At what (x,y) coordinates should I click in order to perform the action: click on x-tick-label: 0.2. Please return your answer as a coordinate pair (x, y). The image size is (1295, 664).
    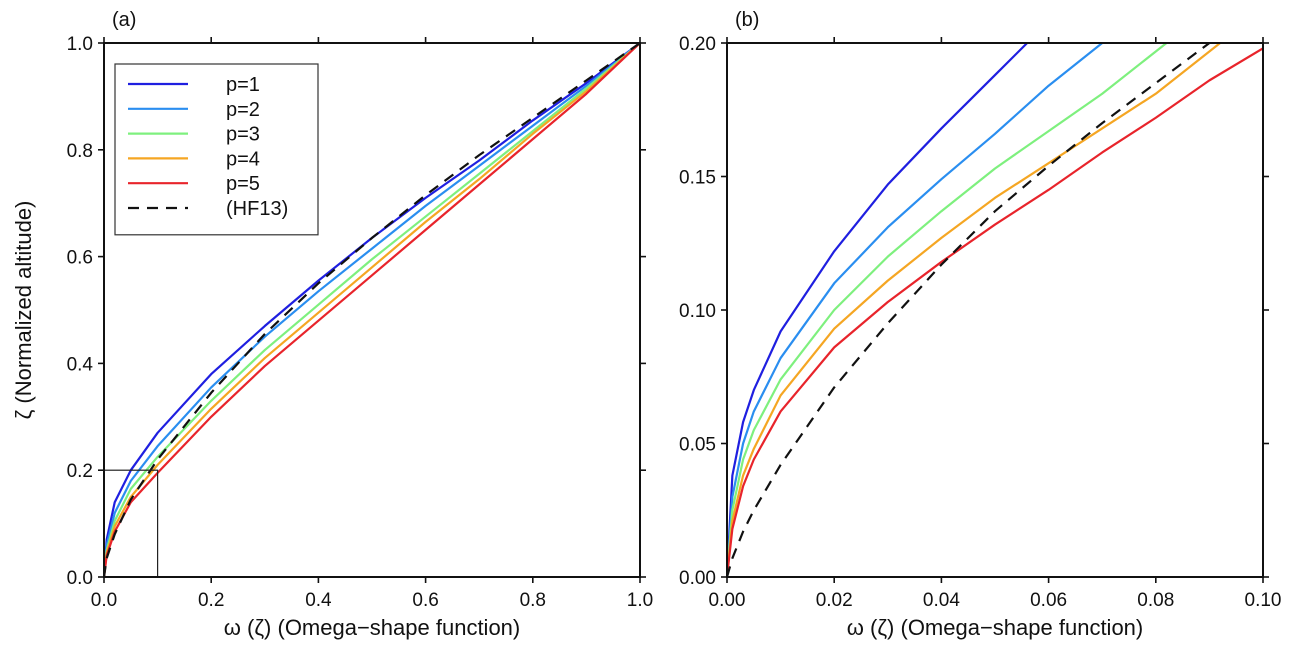
    Looking at the image, I should click on (211, 600).